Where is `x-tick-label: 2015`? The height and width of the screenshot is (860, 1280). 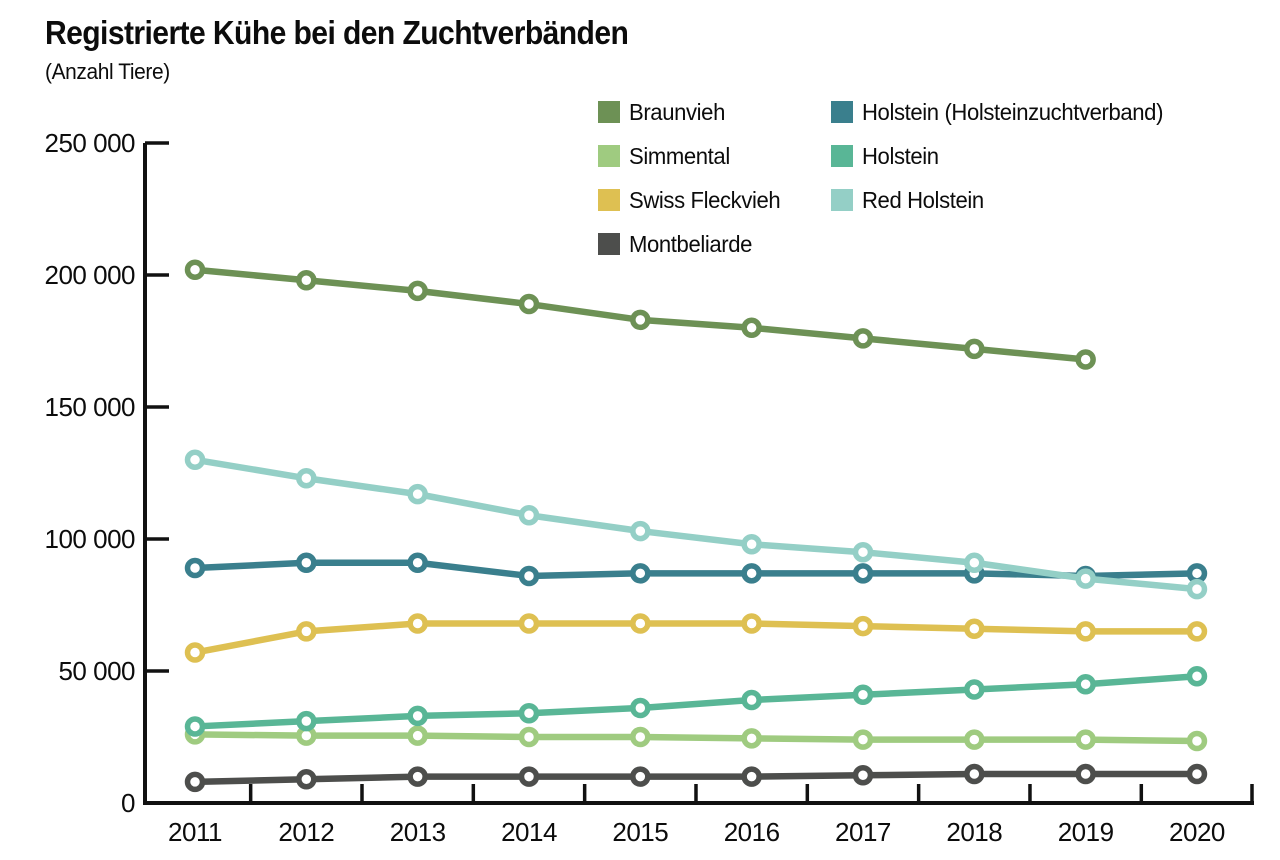
x-tick-label: 2015 is located at coordinates (640, 832).